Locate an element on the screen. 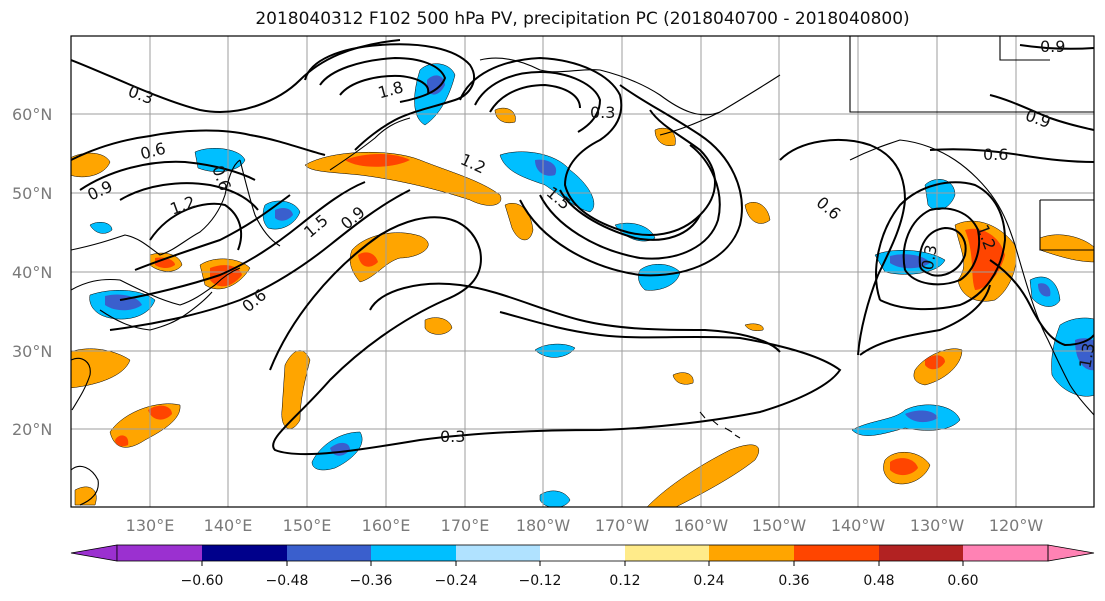 Image resolution: width=1105 pixels, height=601 pixels. lon-label: 170°E is located at coordinates (465, 525).